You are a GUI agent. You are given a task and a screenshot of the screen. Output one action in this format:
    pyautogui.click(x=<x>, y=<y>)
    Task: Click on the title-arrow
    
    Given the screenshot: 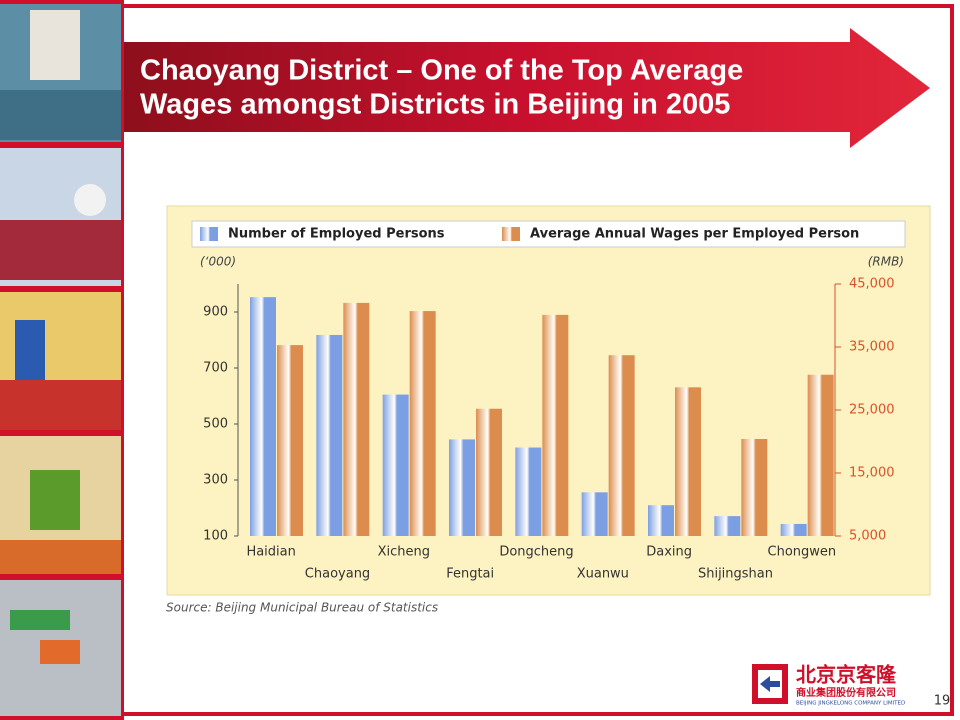 What is the action you would take?
    pyautogui.click(x=527, y=88)
    